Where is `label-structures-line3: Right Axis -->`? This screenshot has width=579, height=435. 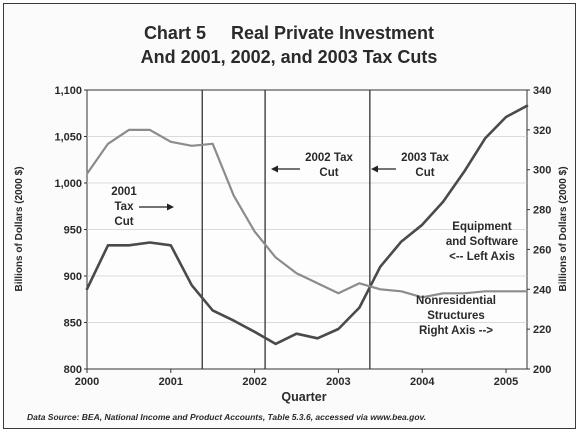 label-structures-line3: Right Axis --> is located at coordinates (456, 331).